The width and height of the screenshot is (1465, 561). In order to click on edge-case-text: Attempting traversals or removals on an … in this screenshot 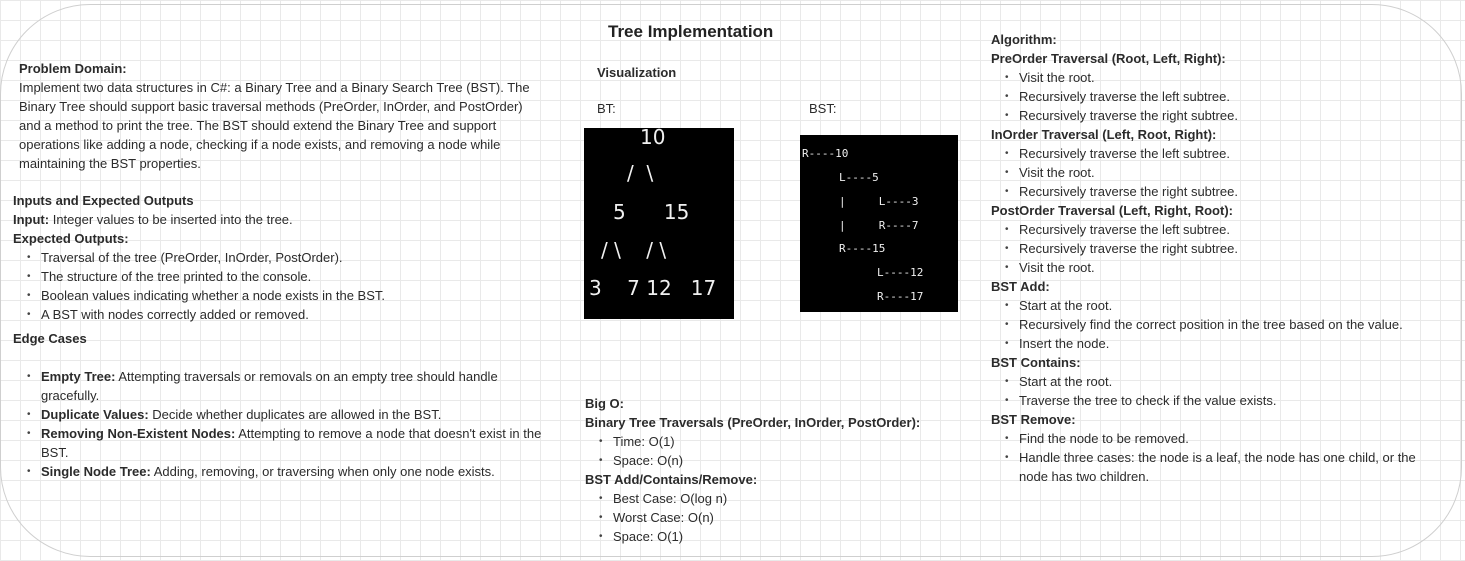, I will do `click(269, 386)`.